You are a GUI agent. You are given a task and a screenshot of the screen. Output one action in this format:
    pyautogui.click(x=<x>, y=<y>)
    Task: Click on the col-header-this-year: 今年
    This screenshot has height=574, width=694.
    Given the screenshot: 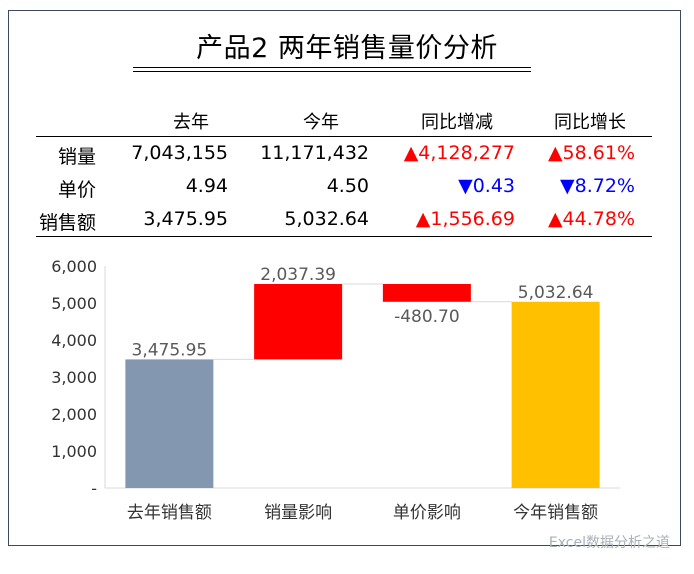 What is the action you would take?
    pyautogui.click(x=321, y=122)
    